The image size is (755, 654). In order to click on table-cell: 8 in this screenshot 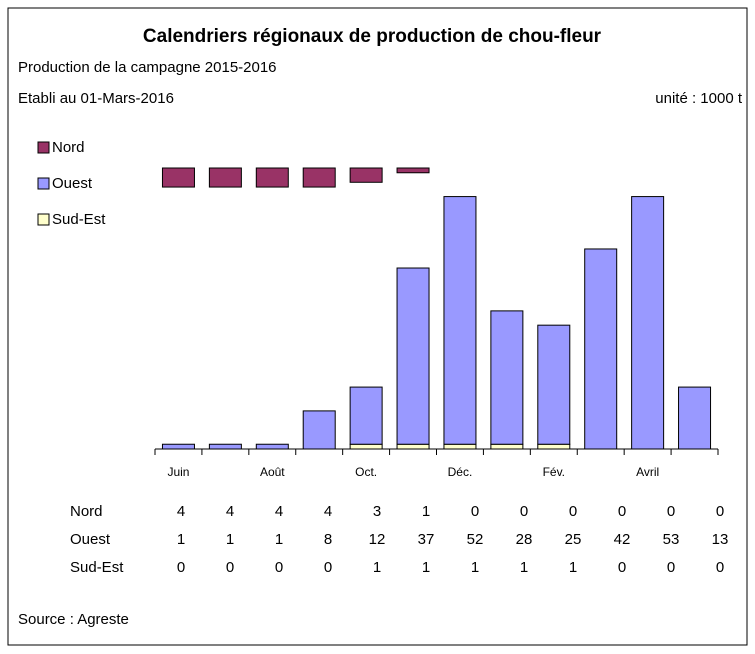, I will do `click(328, 539)`.